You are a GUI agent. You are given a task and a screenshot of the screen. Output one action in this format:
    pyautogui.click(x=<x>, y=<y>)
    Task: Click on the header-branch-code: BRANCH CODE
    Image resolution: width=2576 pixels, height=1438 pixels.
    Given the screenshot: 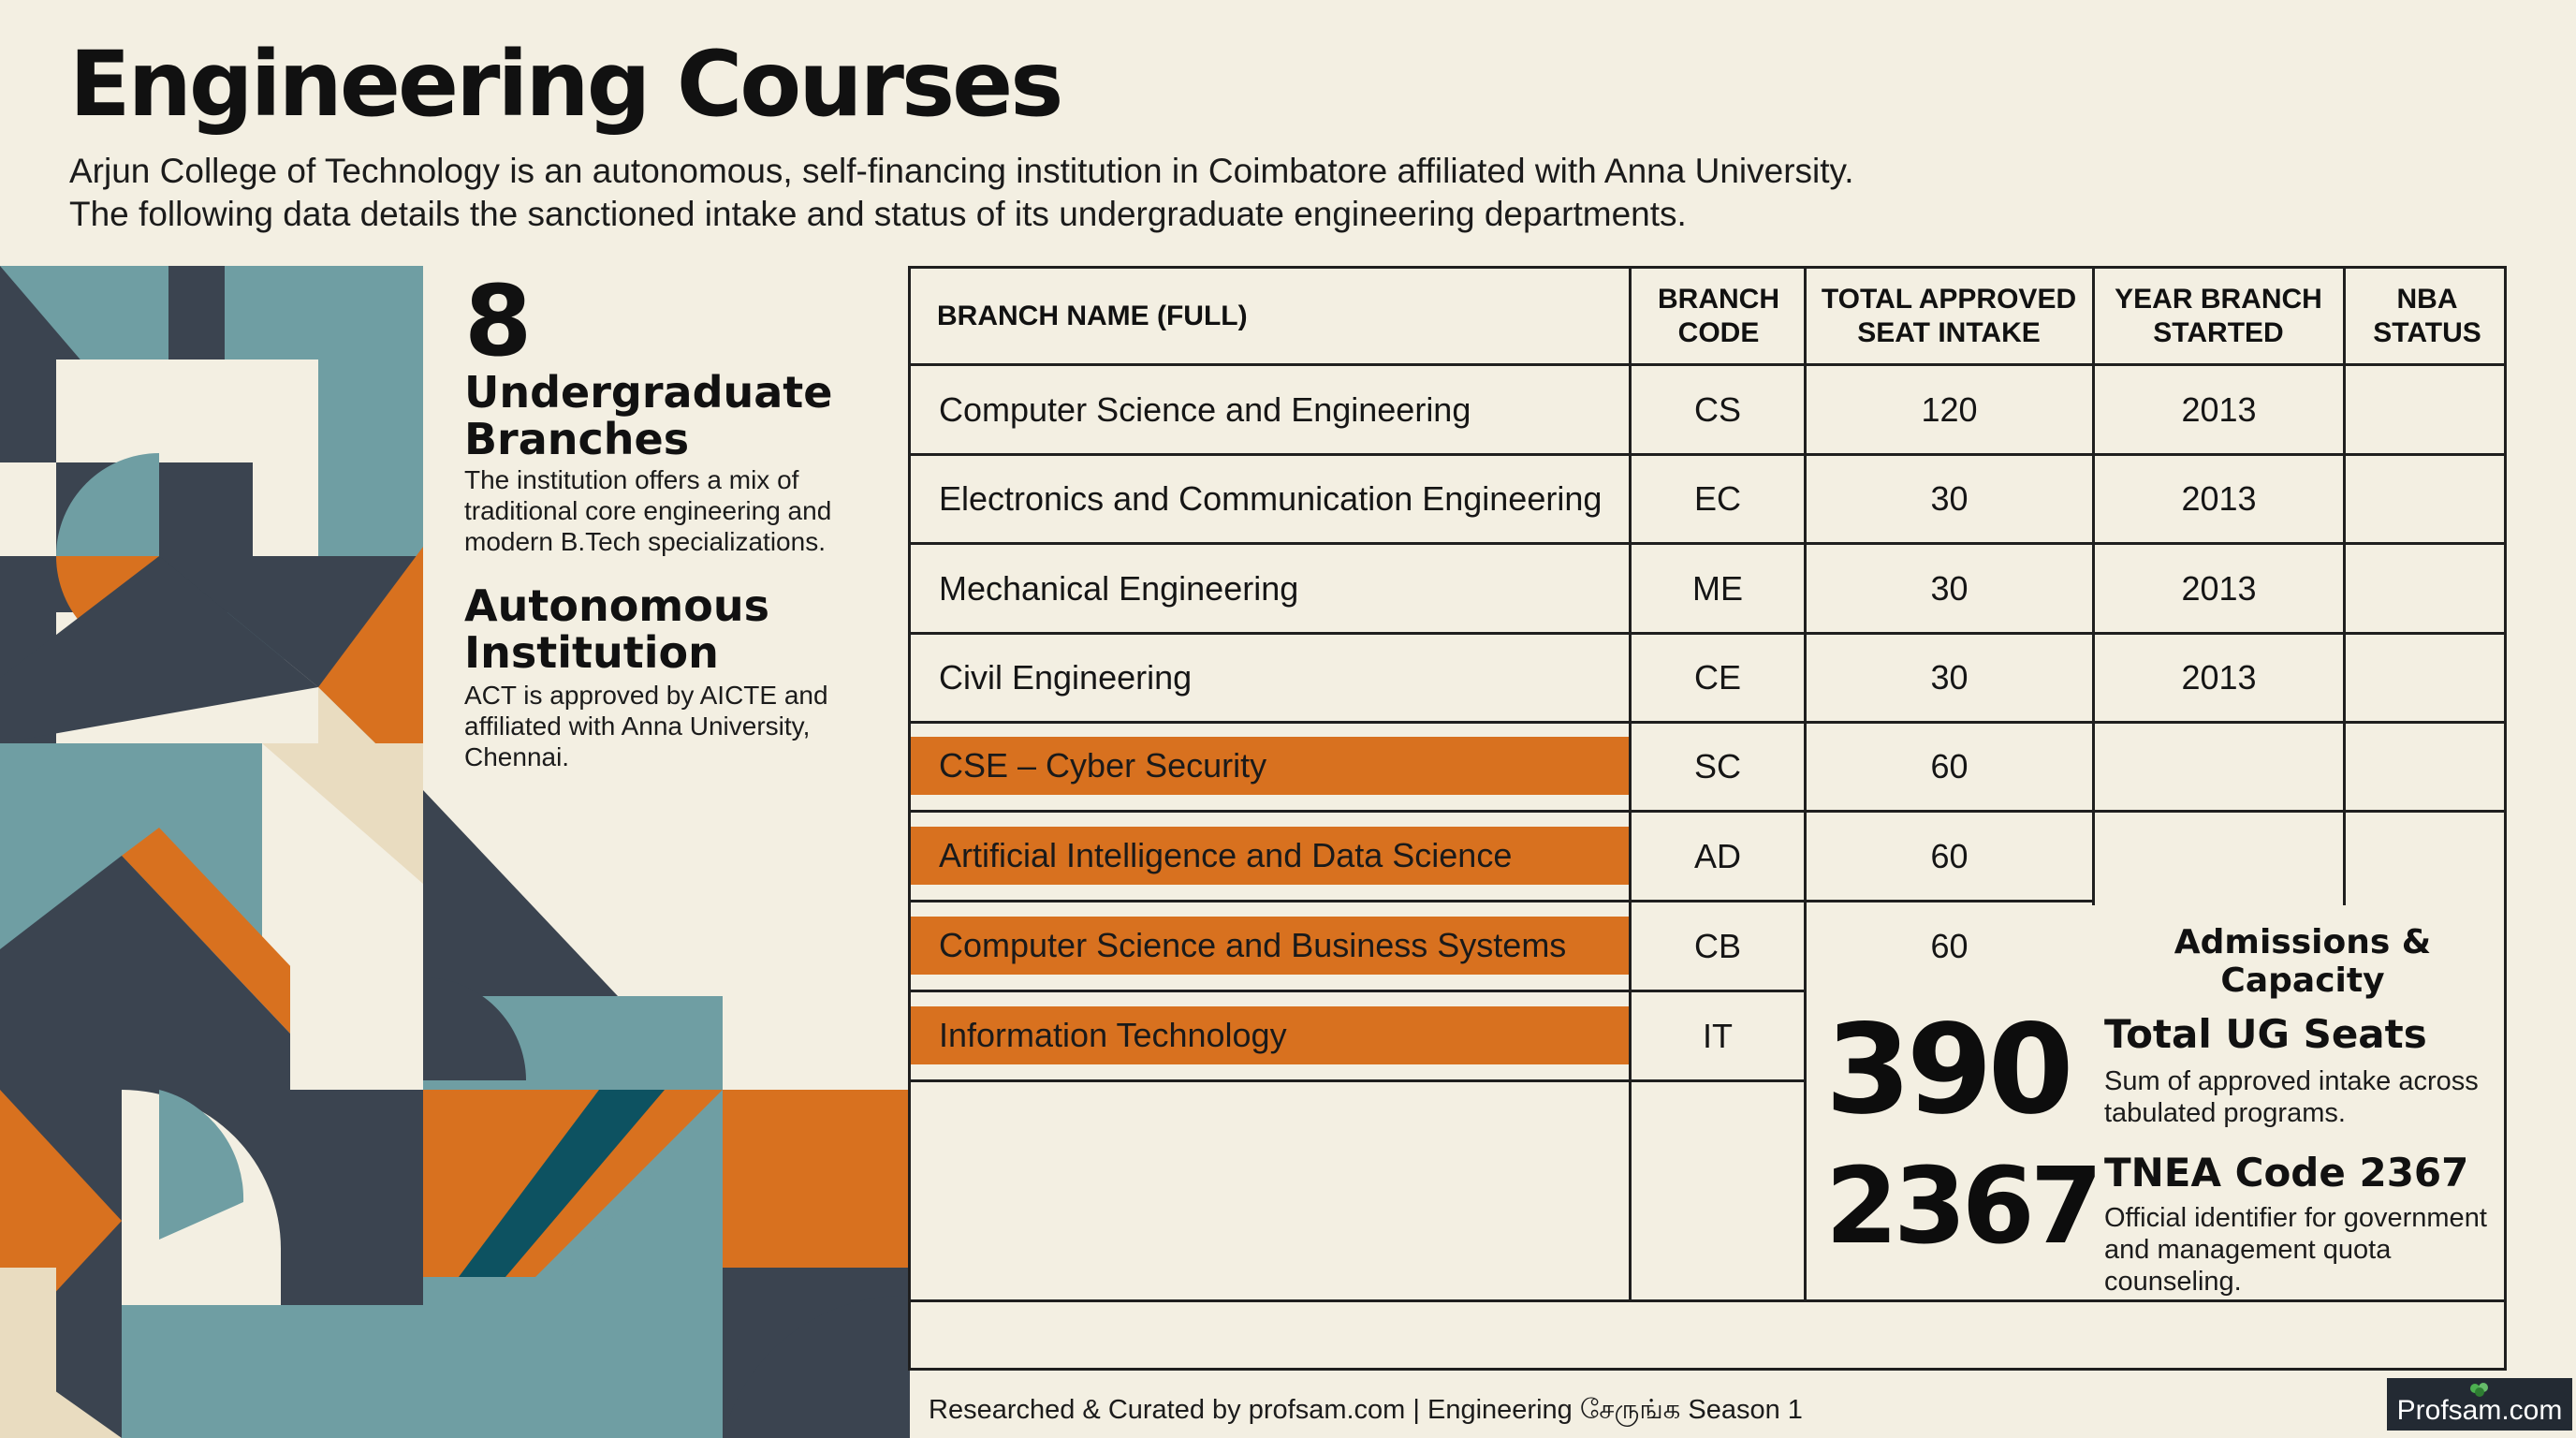 What is the action you would take?
    pyautogui.click(x=1718, y=315)
    